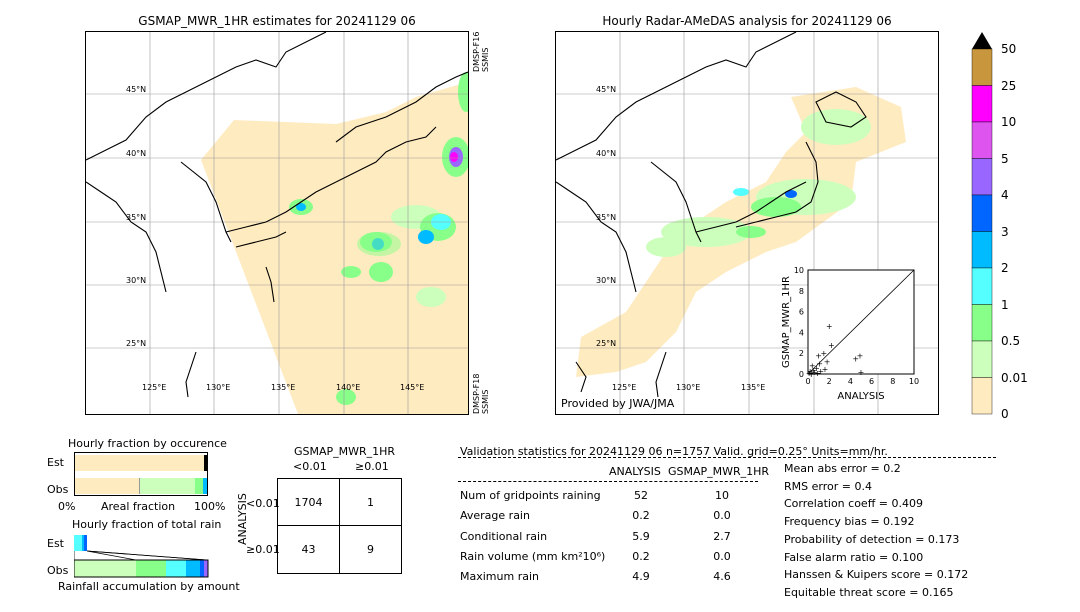 This screenshot has width=1080, height=612. Describe the element at coordinates (1014, 377) in the screenshot. I see `colorbar-tick-label: 0.01` at that location.